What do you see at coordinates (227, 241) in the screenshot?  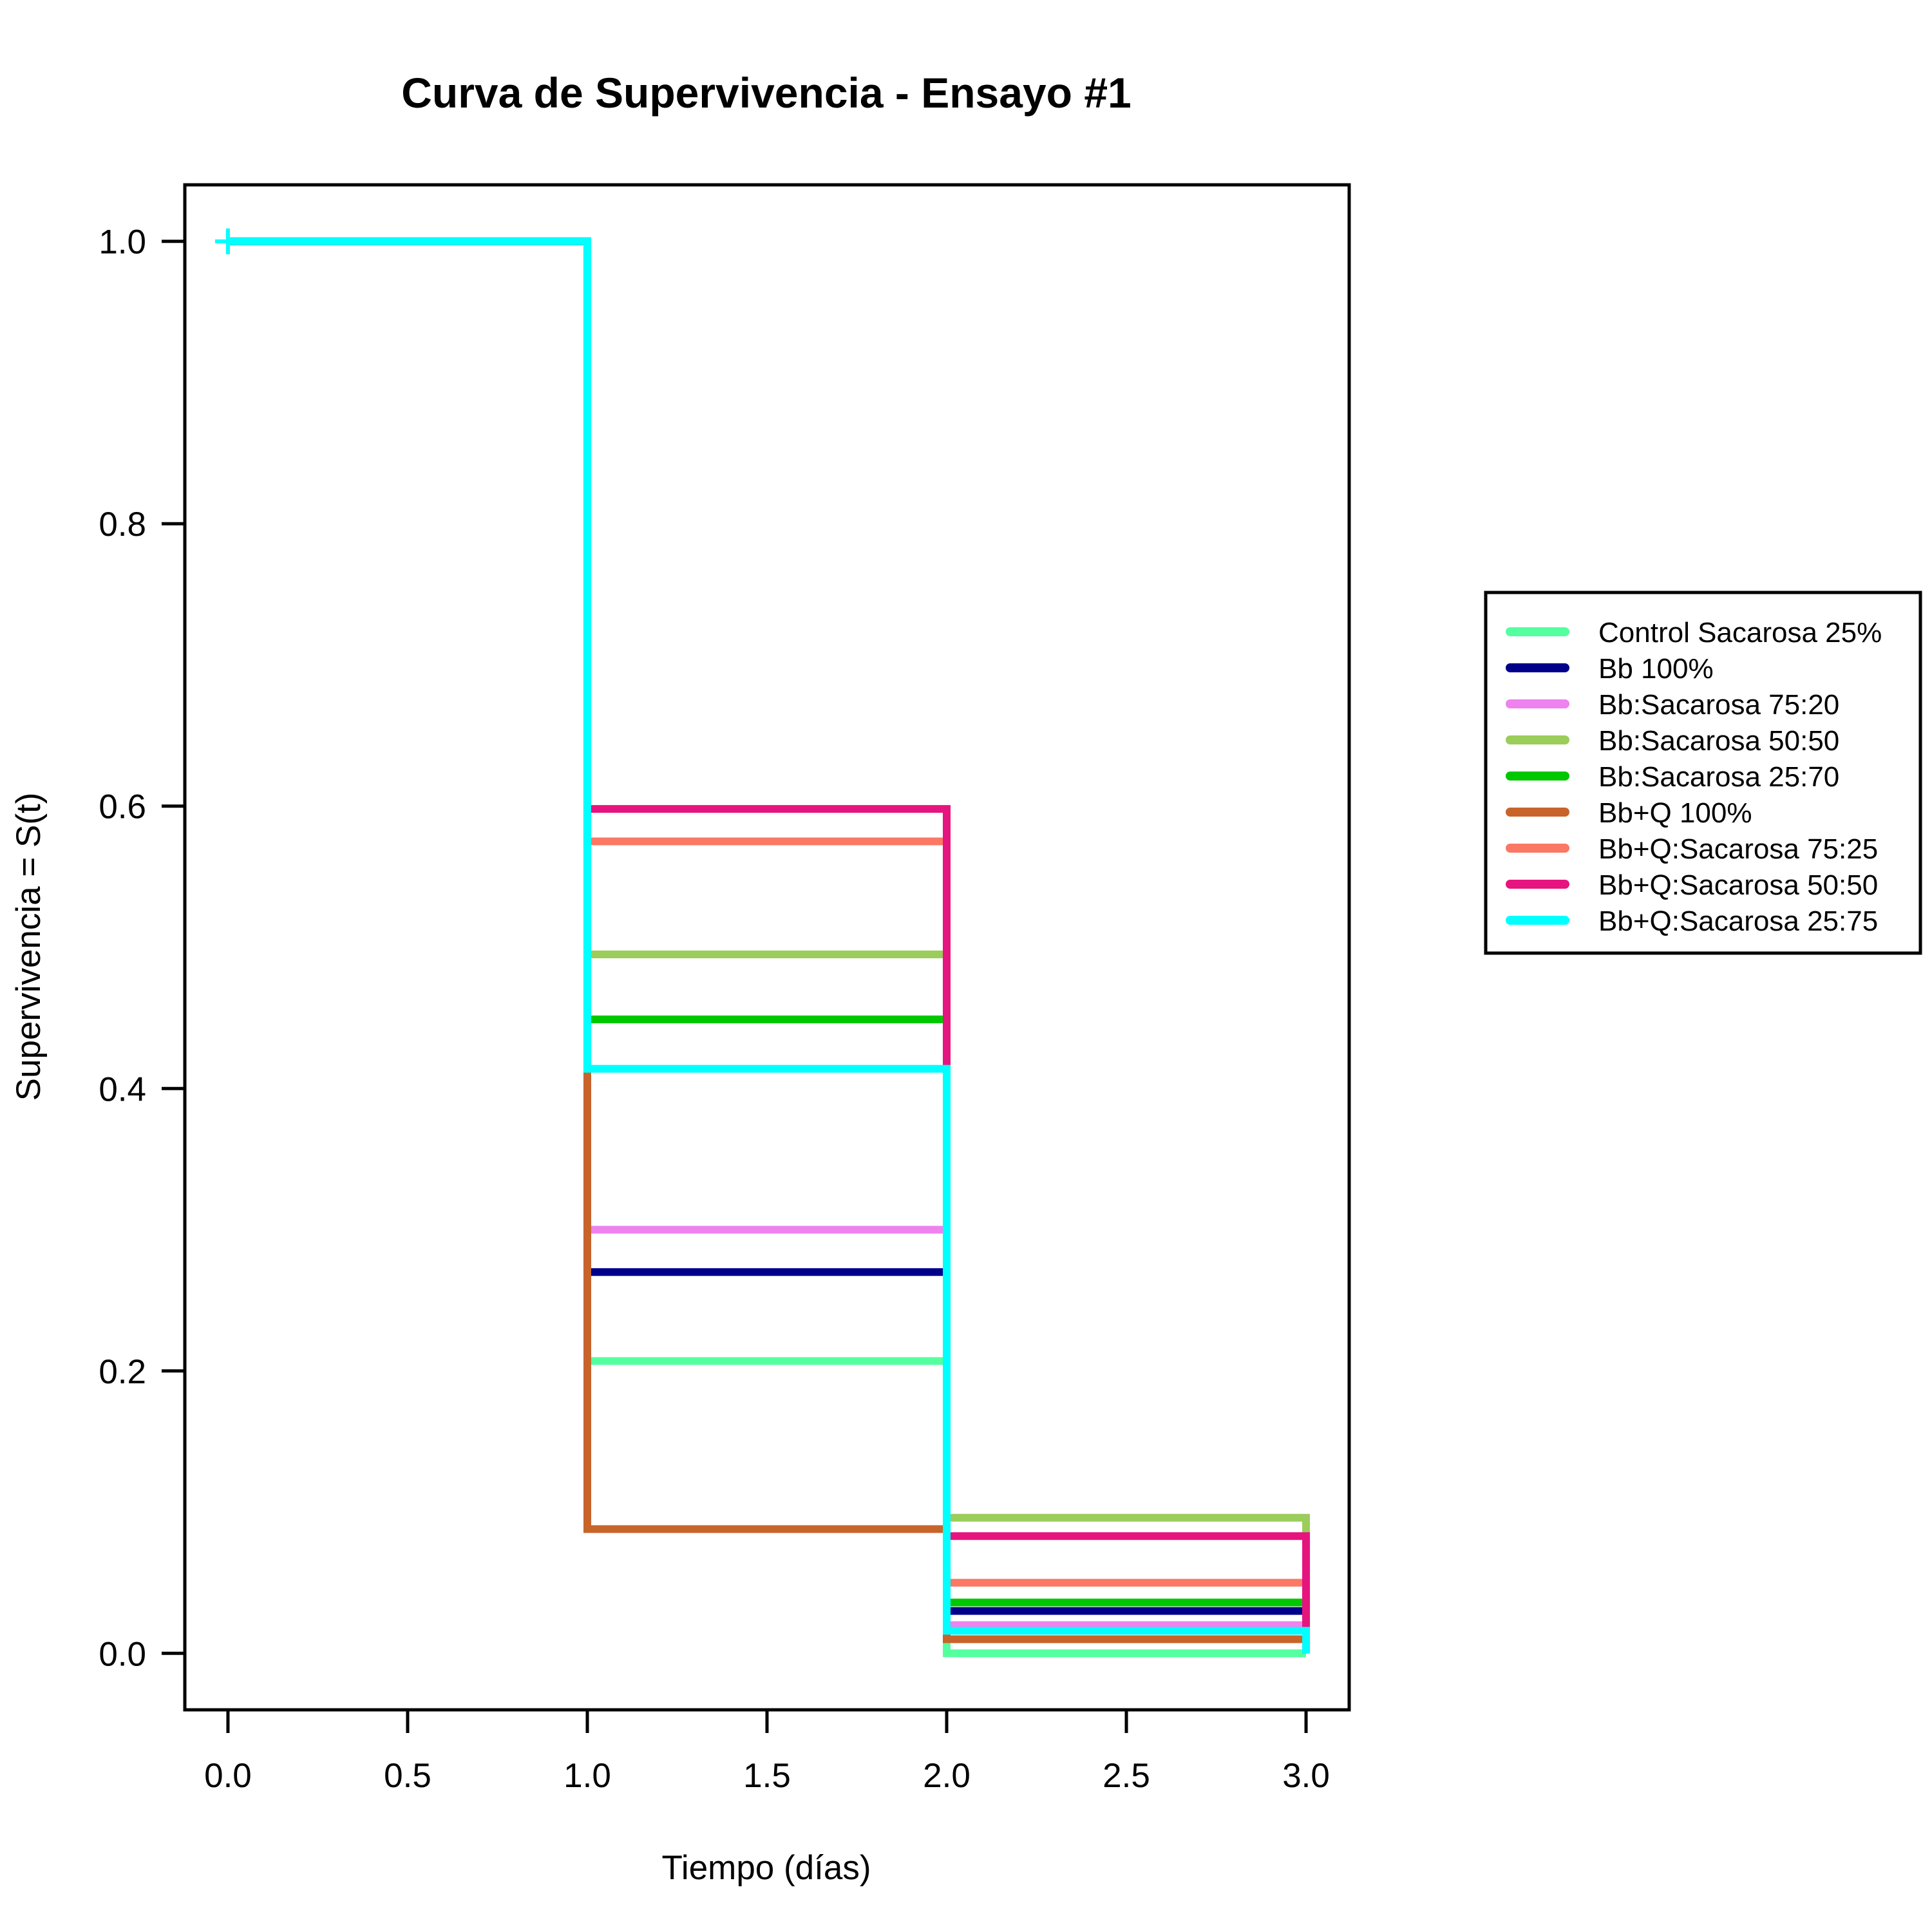 I see `censor-mark` at bounding box center [227, 241].